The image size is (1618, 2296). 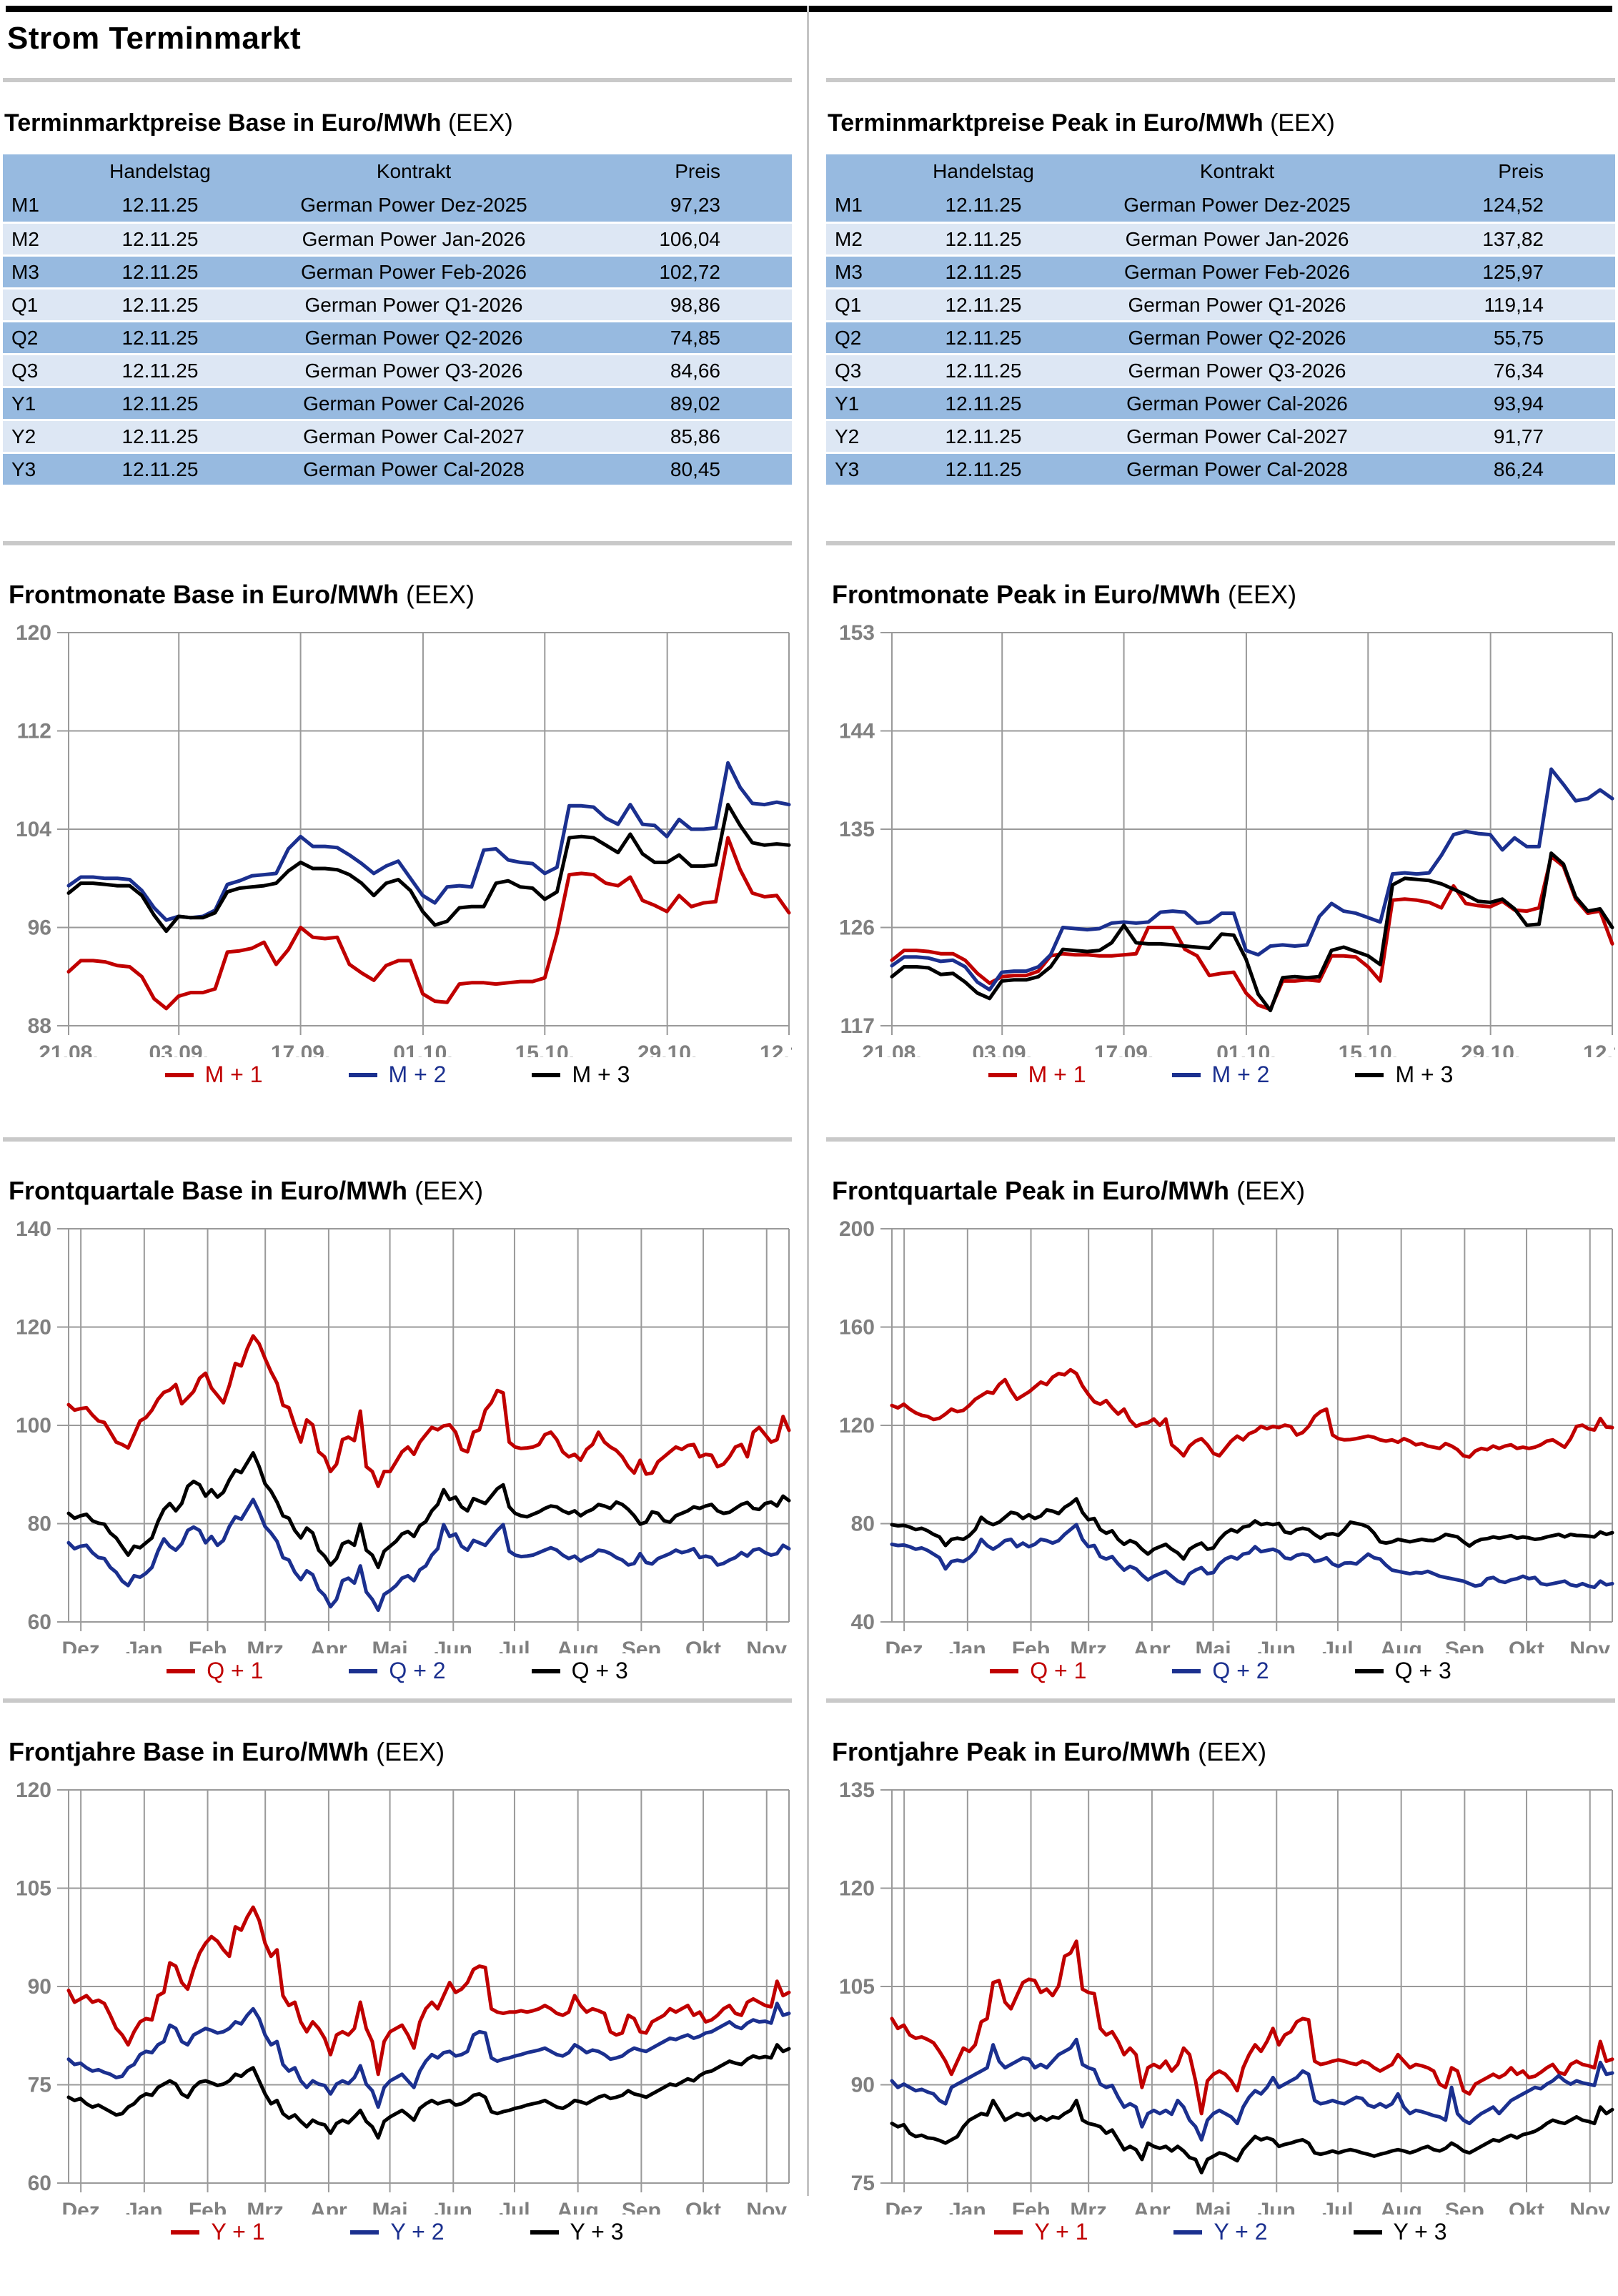 I want to click on table-row: Y1 12.11.25 German Power Cal-2026 89,02, so click(x=397, y=402).